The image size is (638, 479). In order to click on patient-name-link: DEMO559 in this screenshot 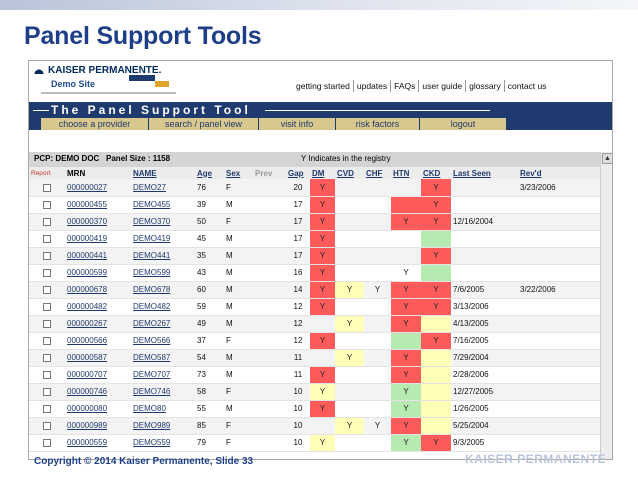, I will do `click(152, 442)`.